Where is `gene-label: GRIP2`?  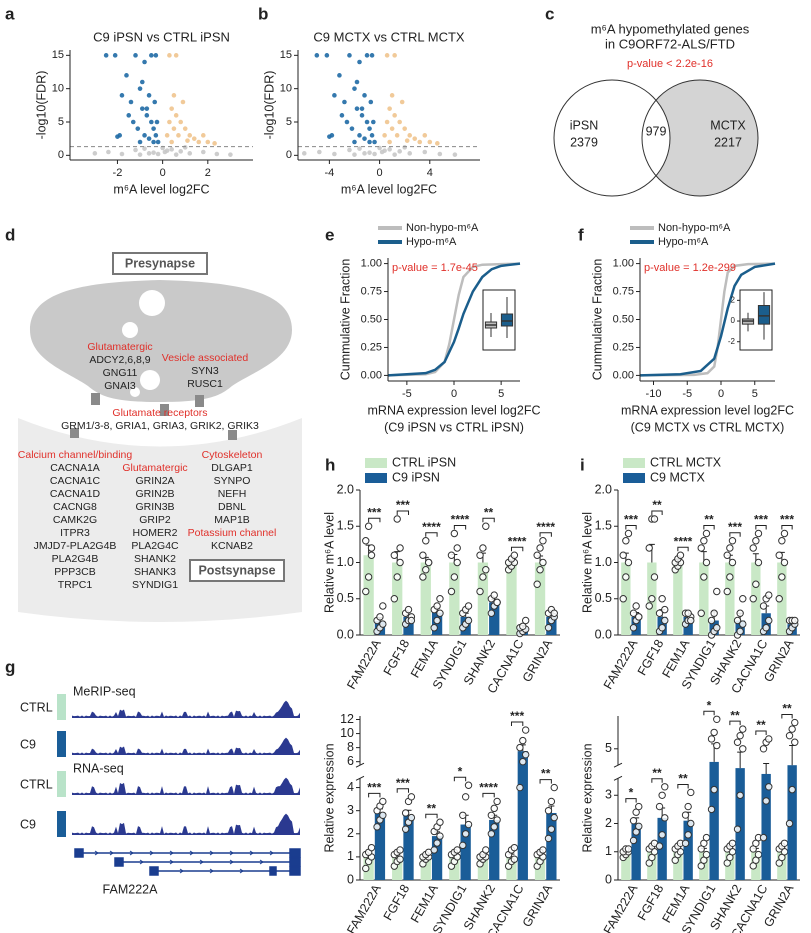 gene-label: GRIP2 is located at coordinates (155, 520).